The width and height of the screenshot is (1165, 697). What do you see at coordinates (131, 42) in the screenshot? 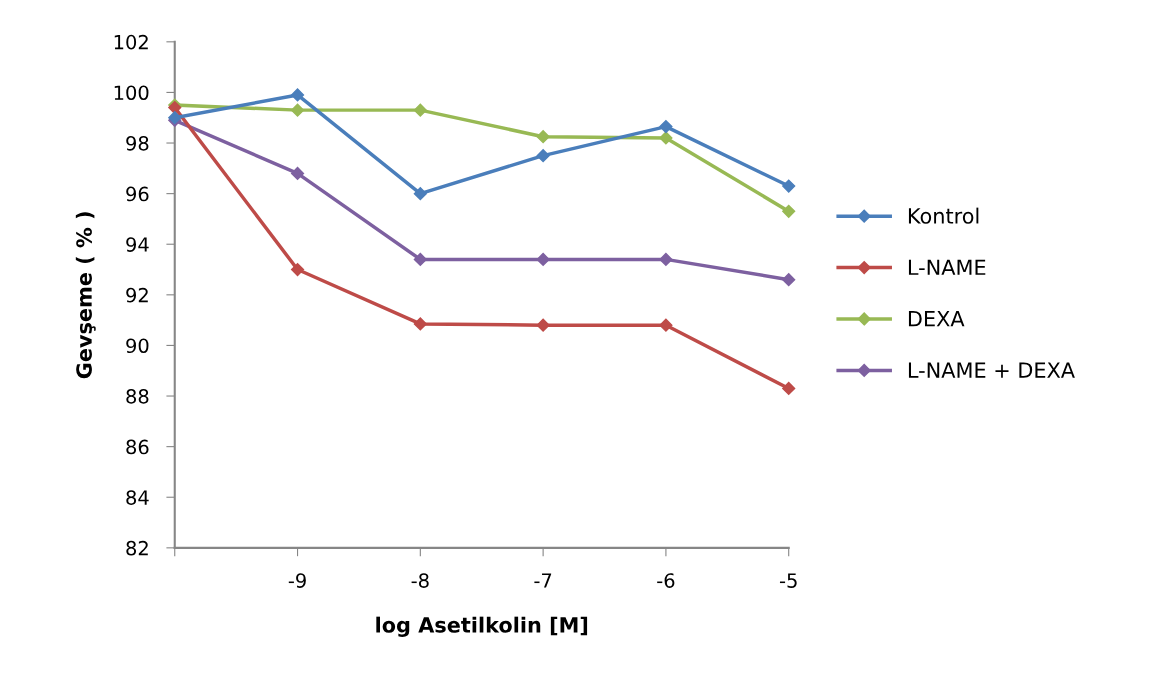
I see `y-tick-label: 102` at bounding box center [131, 42].